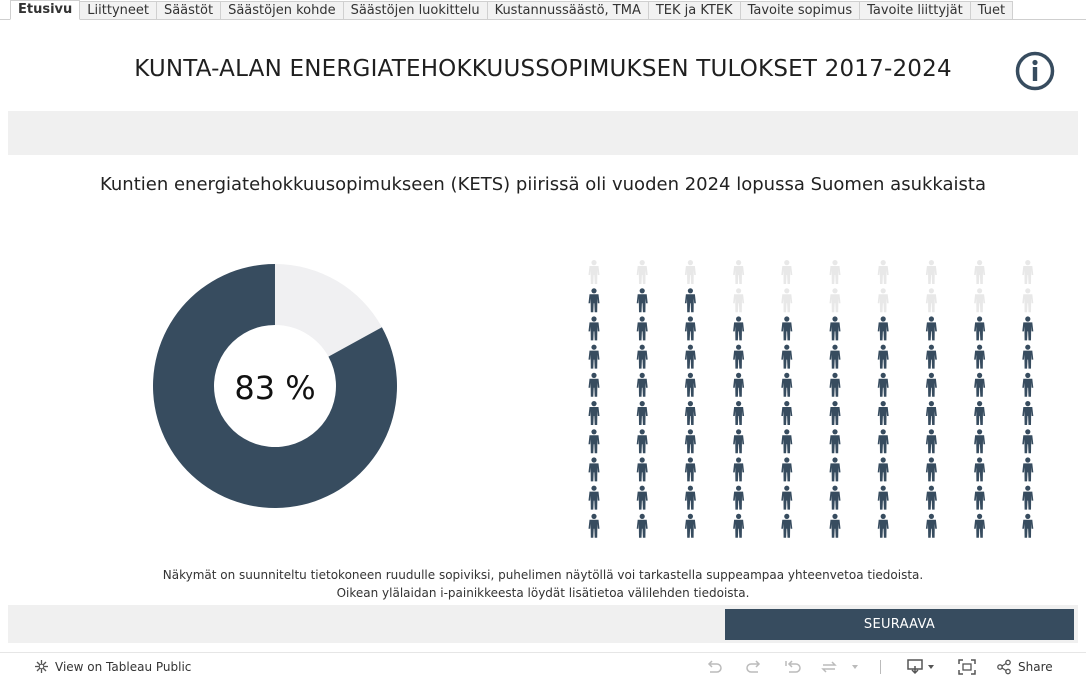 The height and width of the screenshot is (681, 1086). What do you see at coordinates (415, 10) in the screenshot?
I see `tab-säästöjen-luokittelu: Säästöjen luokittelu` at bounding box center [415, 10].